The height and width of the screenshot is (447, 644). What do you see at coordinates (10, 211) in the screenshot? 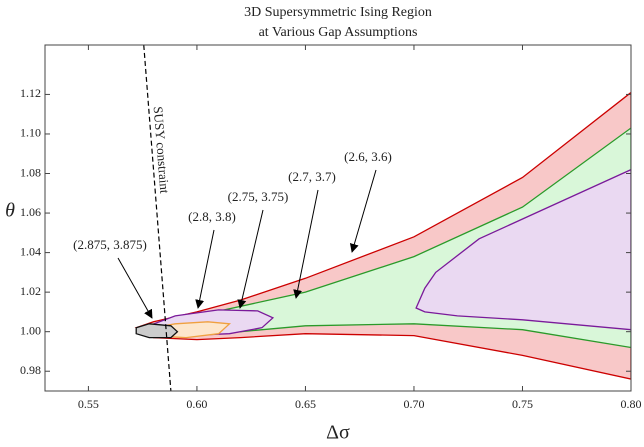
I see `y-axis-label: θ` at bounding box center [10, 211].